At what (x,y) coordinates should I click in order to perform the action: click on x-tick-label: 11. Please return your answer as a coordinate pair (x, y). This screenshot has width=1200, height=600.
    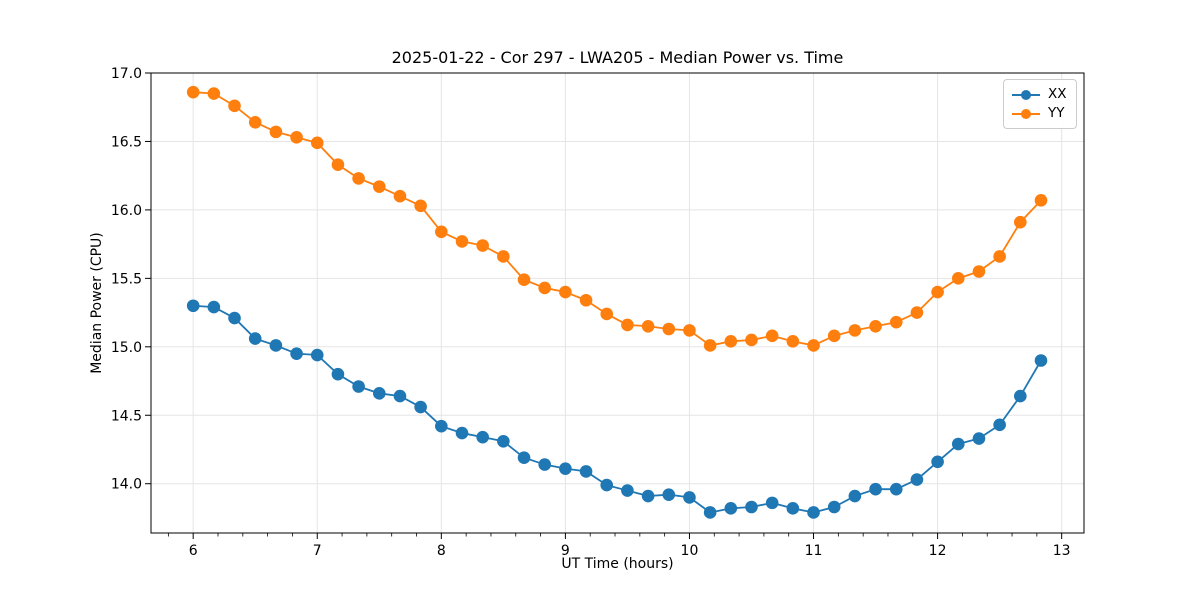
    Looking at the image, I should click on (814, 551).